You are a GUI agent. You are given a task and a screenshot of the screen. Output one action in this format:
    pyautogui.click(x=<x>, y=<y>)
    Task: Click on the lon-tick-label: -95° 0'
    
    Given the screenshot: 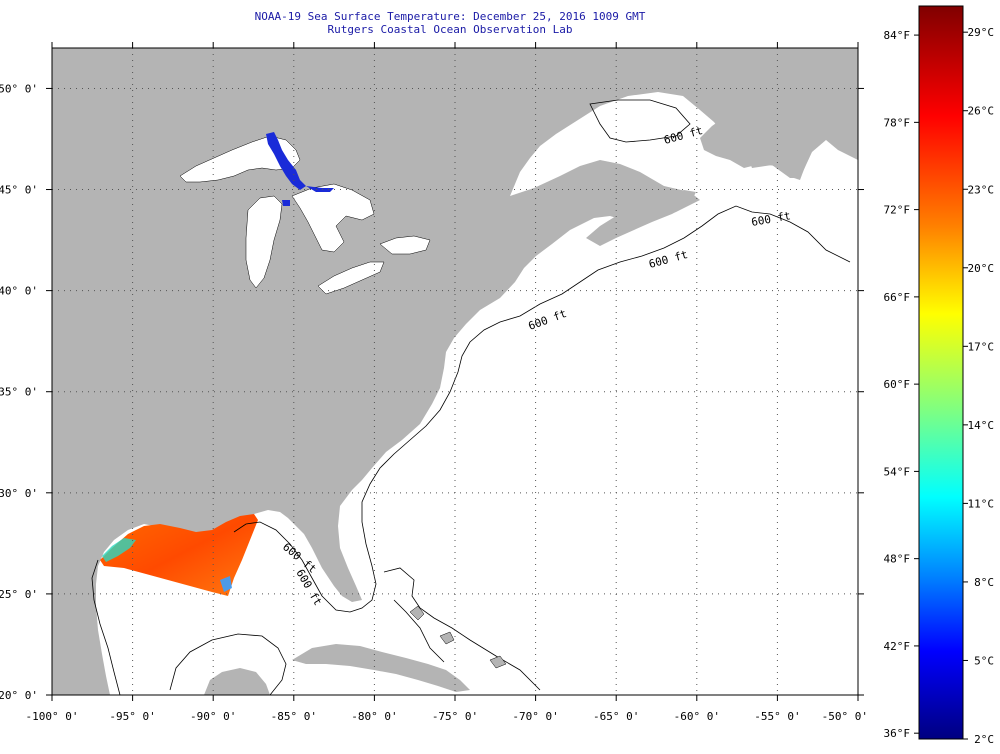 What is the action you would take?
    pyautogui.click(x=132, y=716)
    